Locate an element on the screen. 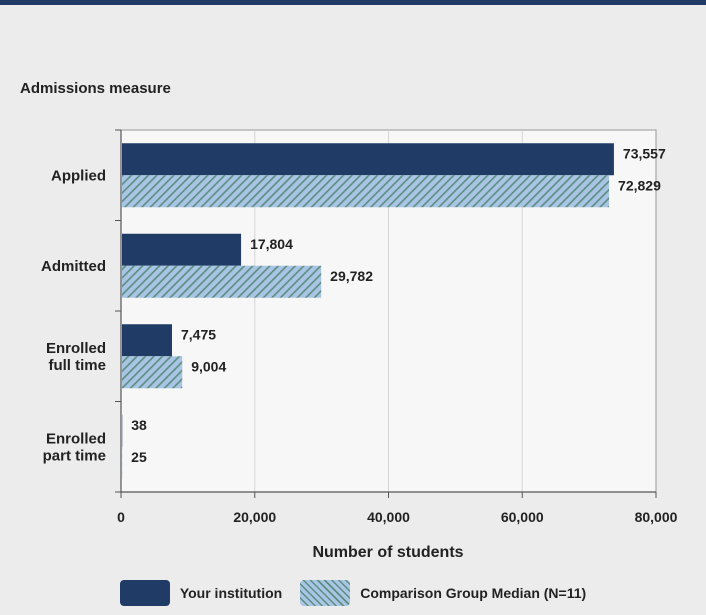 The height and width of the screenshot is (615, 706). x-tick-label: 20,000 is located at coordinates (254, 517).